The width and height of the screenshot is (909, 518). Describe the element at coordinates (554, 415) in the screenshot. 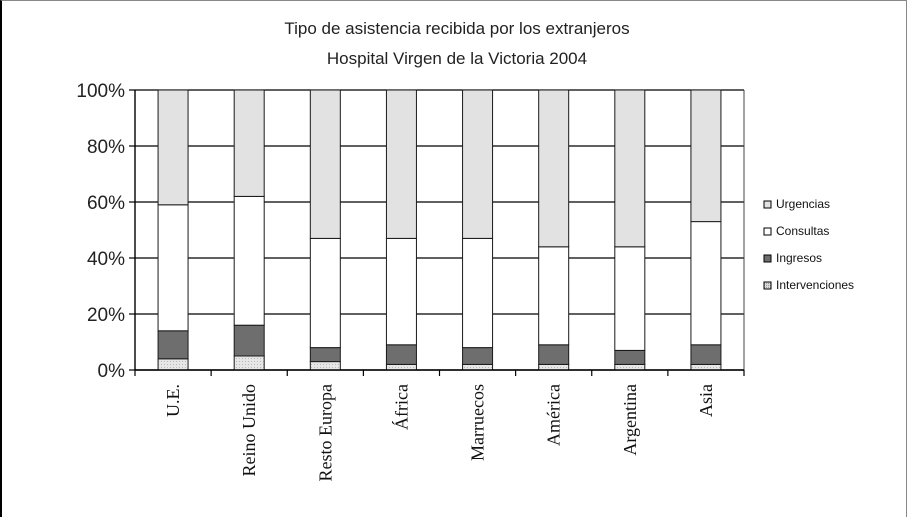

I see `x-tick-label-america: América` at that location.